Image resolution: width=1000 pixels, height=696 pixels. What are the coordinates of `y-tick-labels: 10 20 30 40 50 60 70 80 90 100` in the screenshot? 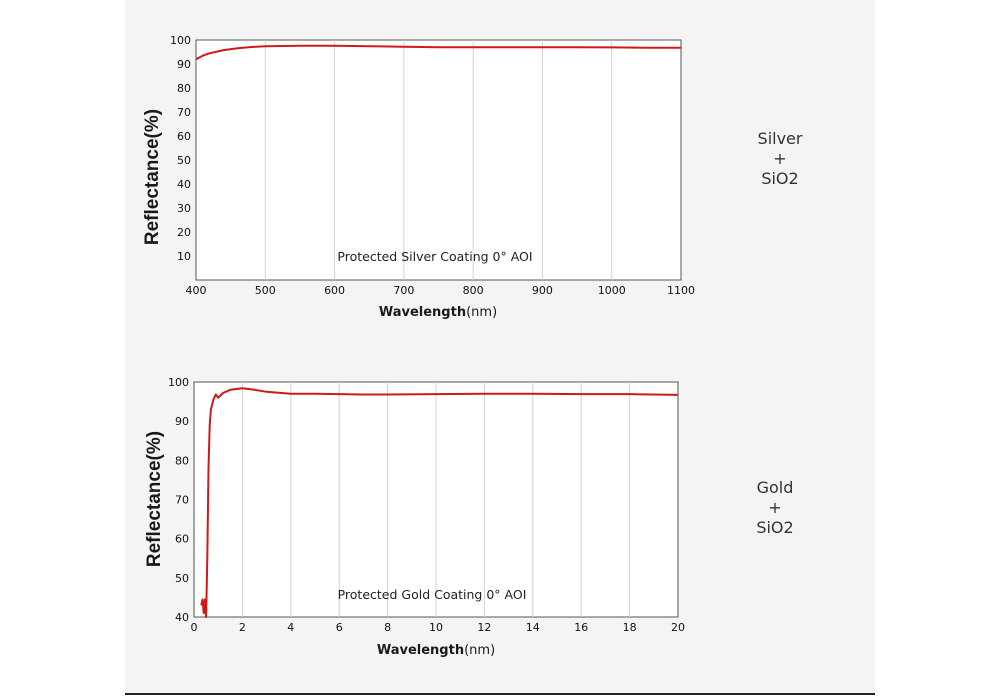 It's located at (180, 148).